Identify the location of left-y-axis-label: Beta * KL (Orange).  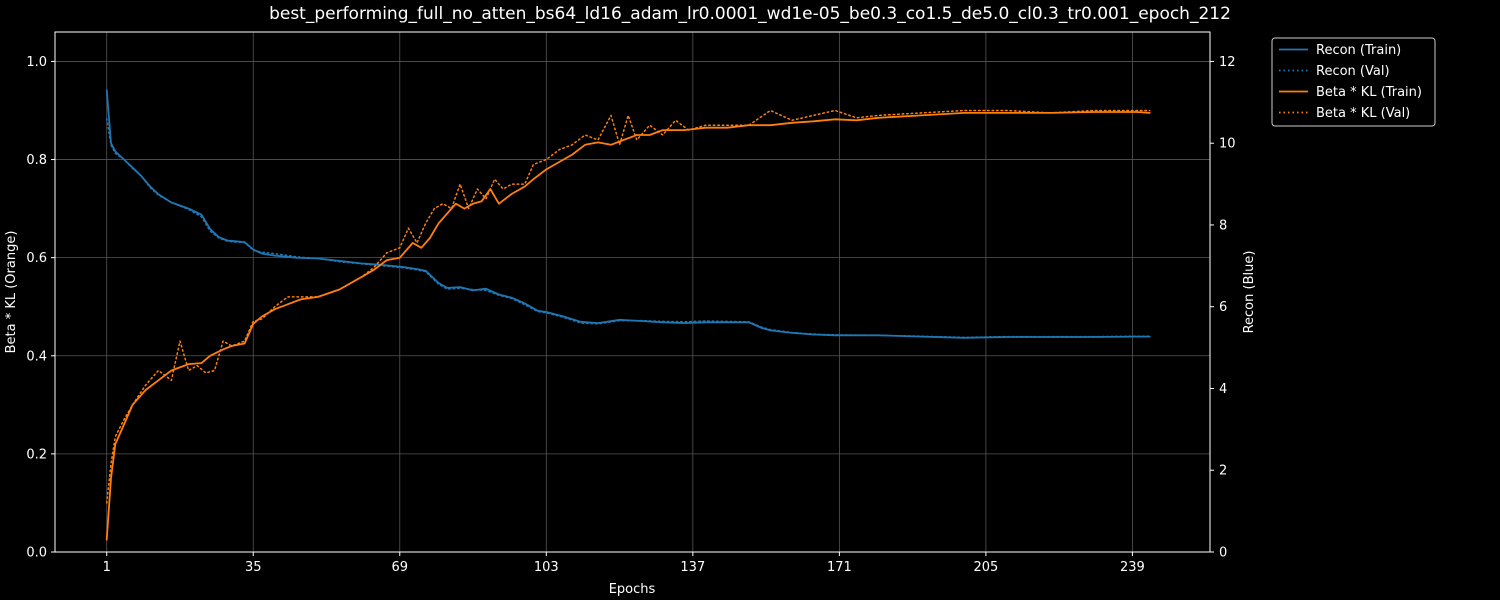
(11, 292).